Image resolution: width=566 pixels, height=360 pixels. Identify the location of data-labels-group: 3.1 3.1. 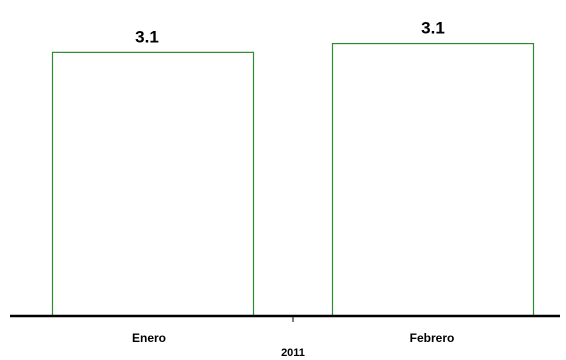
(290, 33).